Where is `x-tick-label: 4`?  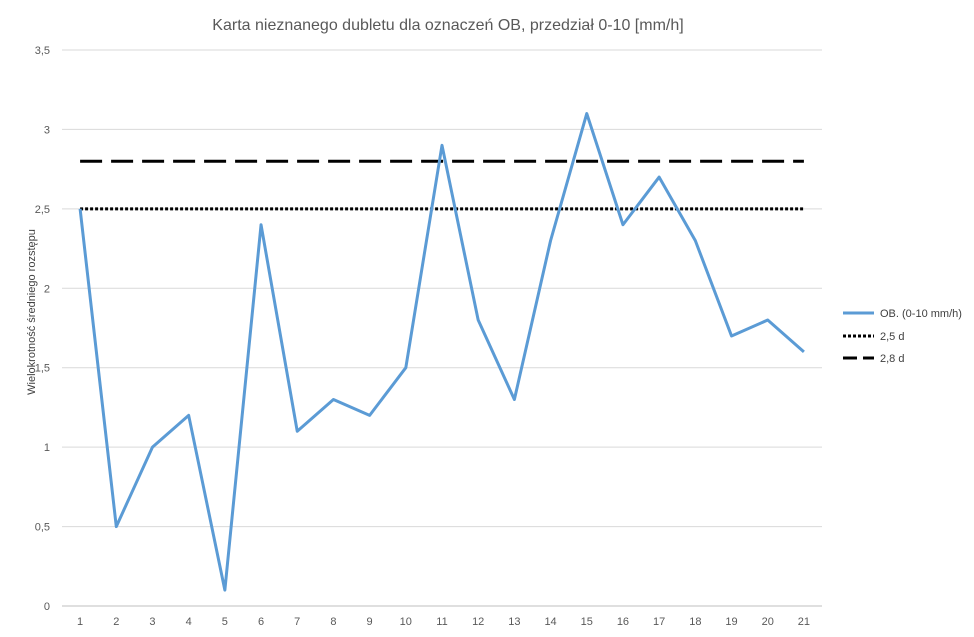
x-tick-label: 4 is located at coordinates (189, 622).